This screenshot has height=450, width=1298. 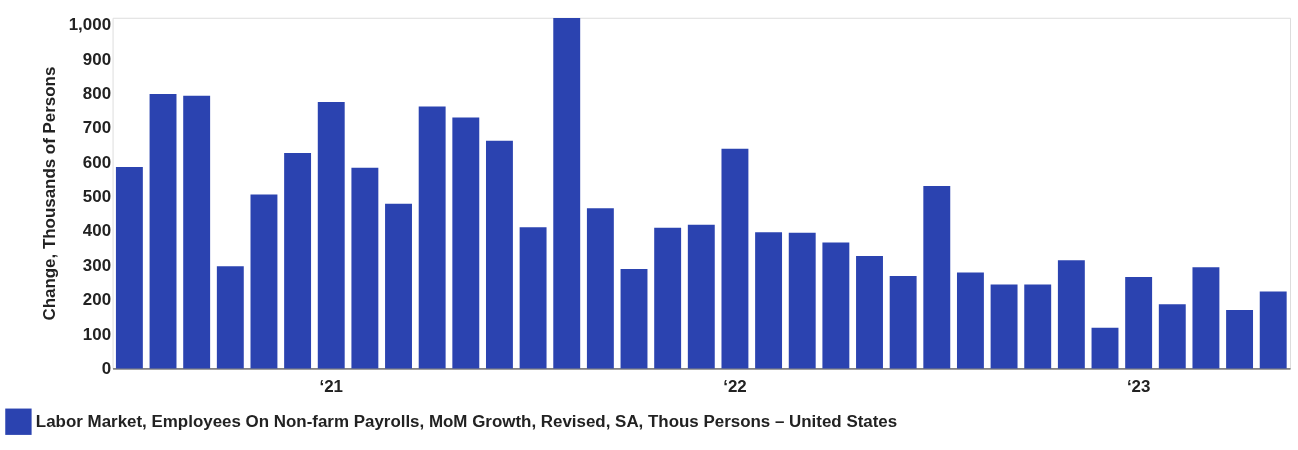 What do you see at coordinates (90, 25) in the screenshot?
I see `y-tick-label: 1,000` at bounding box center [90, 25].